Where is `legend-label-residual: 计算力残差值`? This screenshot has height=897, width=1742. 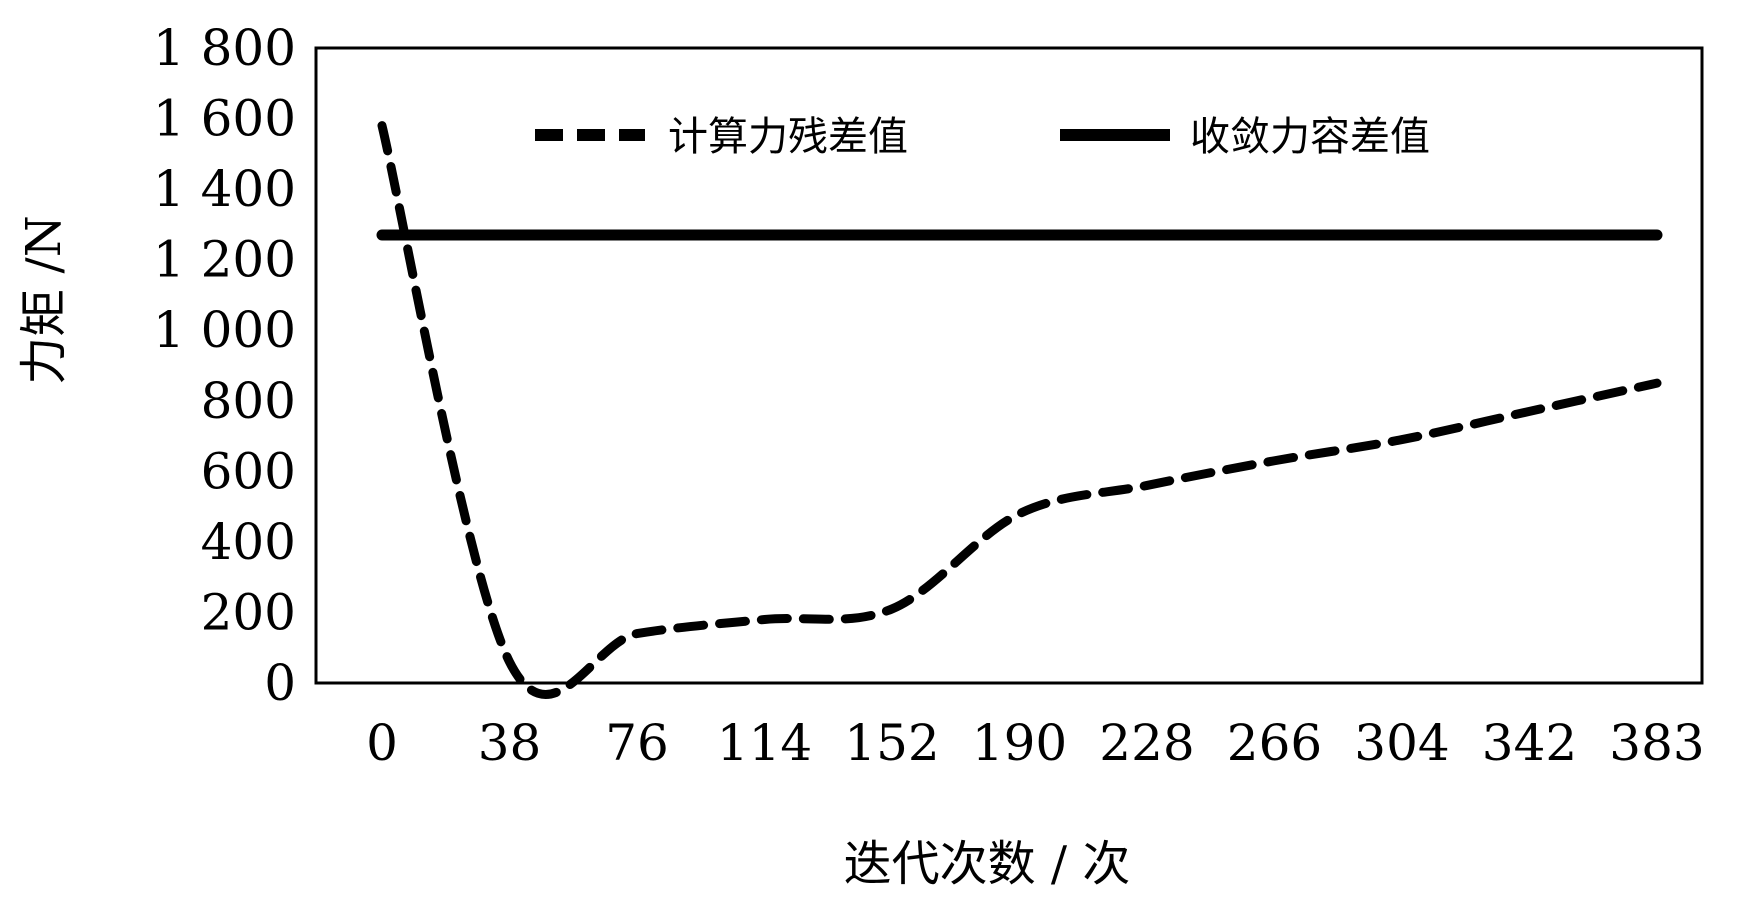
legend-label-residual: 计算力残差值 is located at coordinates (788, 137).